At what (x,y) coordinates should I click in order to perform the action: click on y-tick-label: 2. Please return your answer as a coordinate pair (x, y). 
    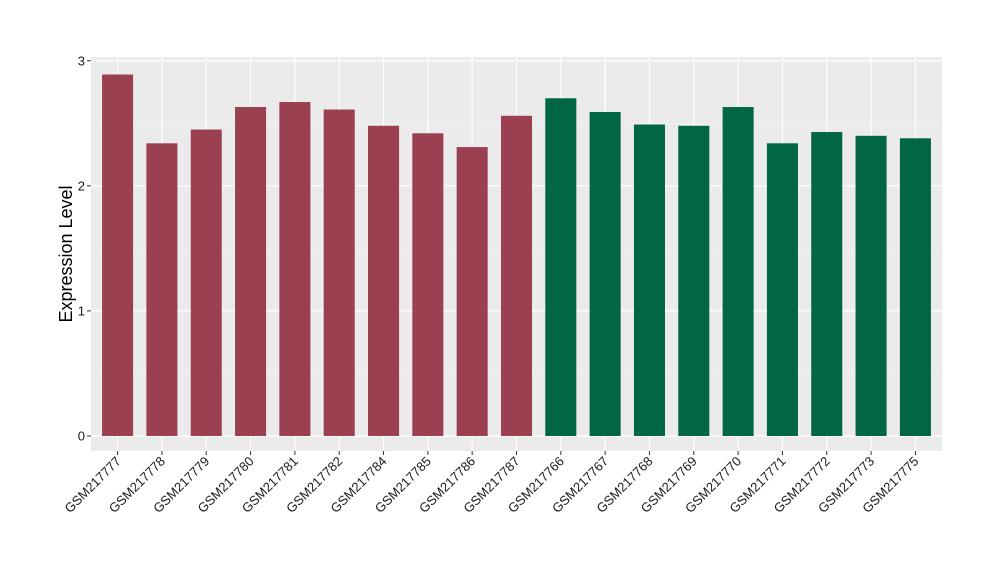
    Looking at the image, I should click on (81, 185).